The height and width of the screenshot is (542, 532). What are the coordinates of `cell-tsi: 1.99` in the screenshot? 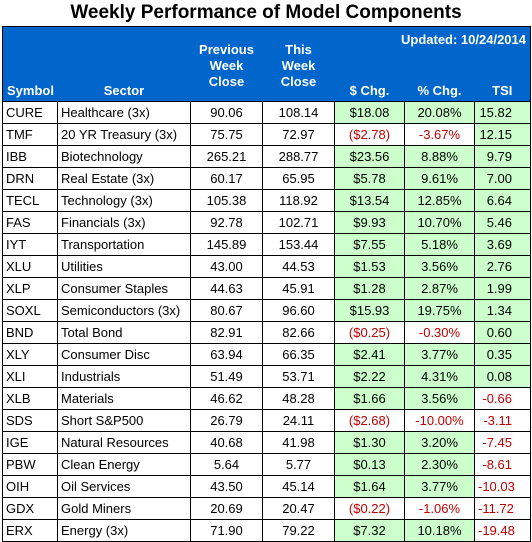 It's located at (502, 288).